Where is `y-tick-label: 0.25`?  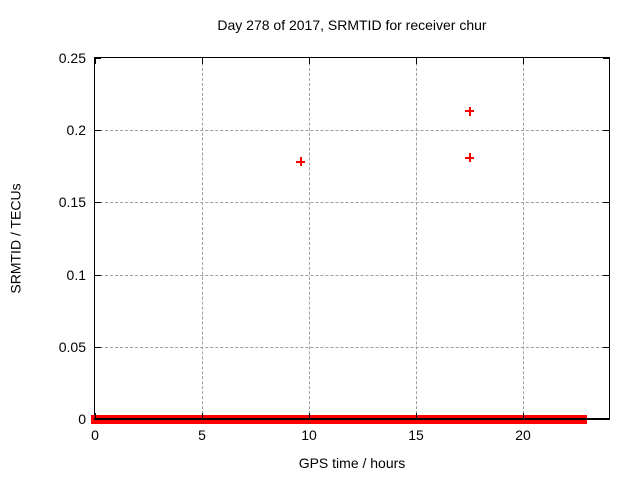
y-tick-label: 0.25 is located at coordinates (72, 58).